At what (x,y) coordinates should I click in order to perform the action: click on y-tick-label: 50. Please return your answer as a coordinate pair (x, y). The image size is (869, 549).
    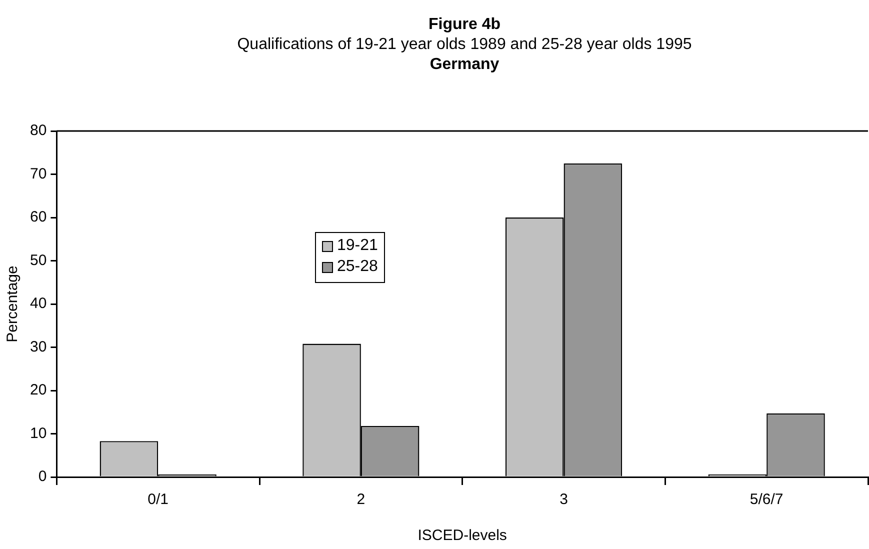
    Looking at the image, I should click on (38, 260).